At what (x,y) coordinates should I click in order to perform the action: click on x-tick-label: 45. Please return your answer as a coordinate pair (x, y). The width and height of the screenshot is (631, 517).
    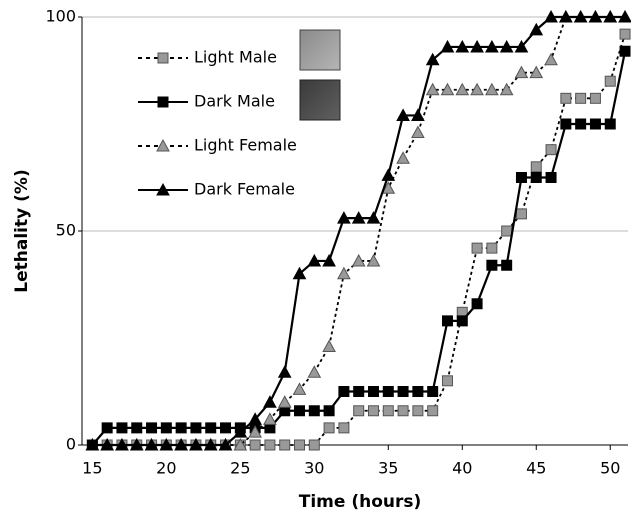
    Looking at the image, I should click on (536, 468).